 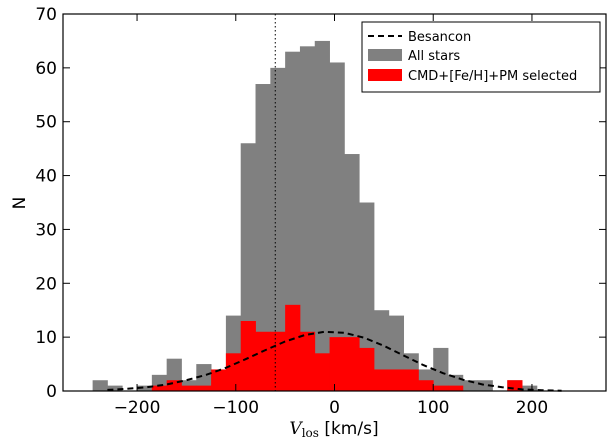 I want to click on x-axis-label-sub: los, so click(x=310, y=433).